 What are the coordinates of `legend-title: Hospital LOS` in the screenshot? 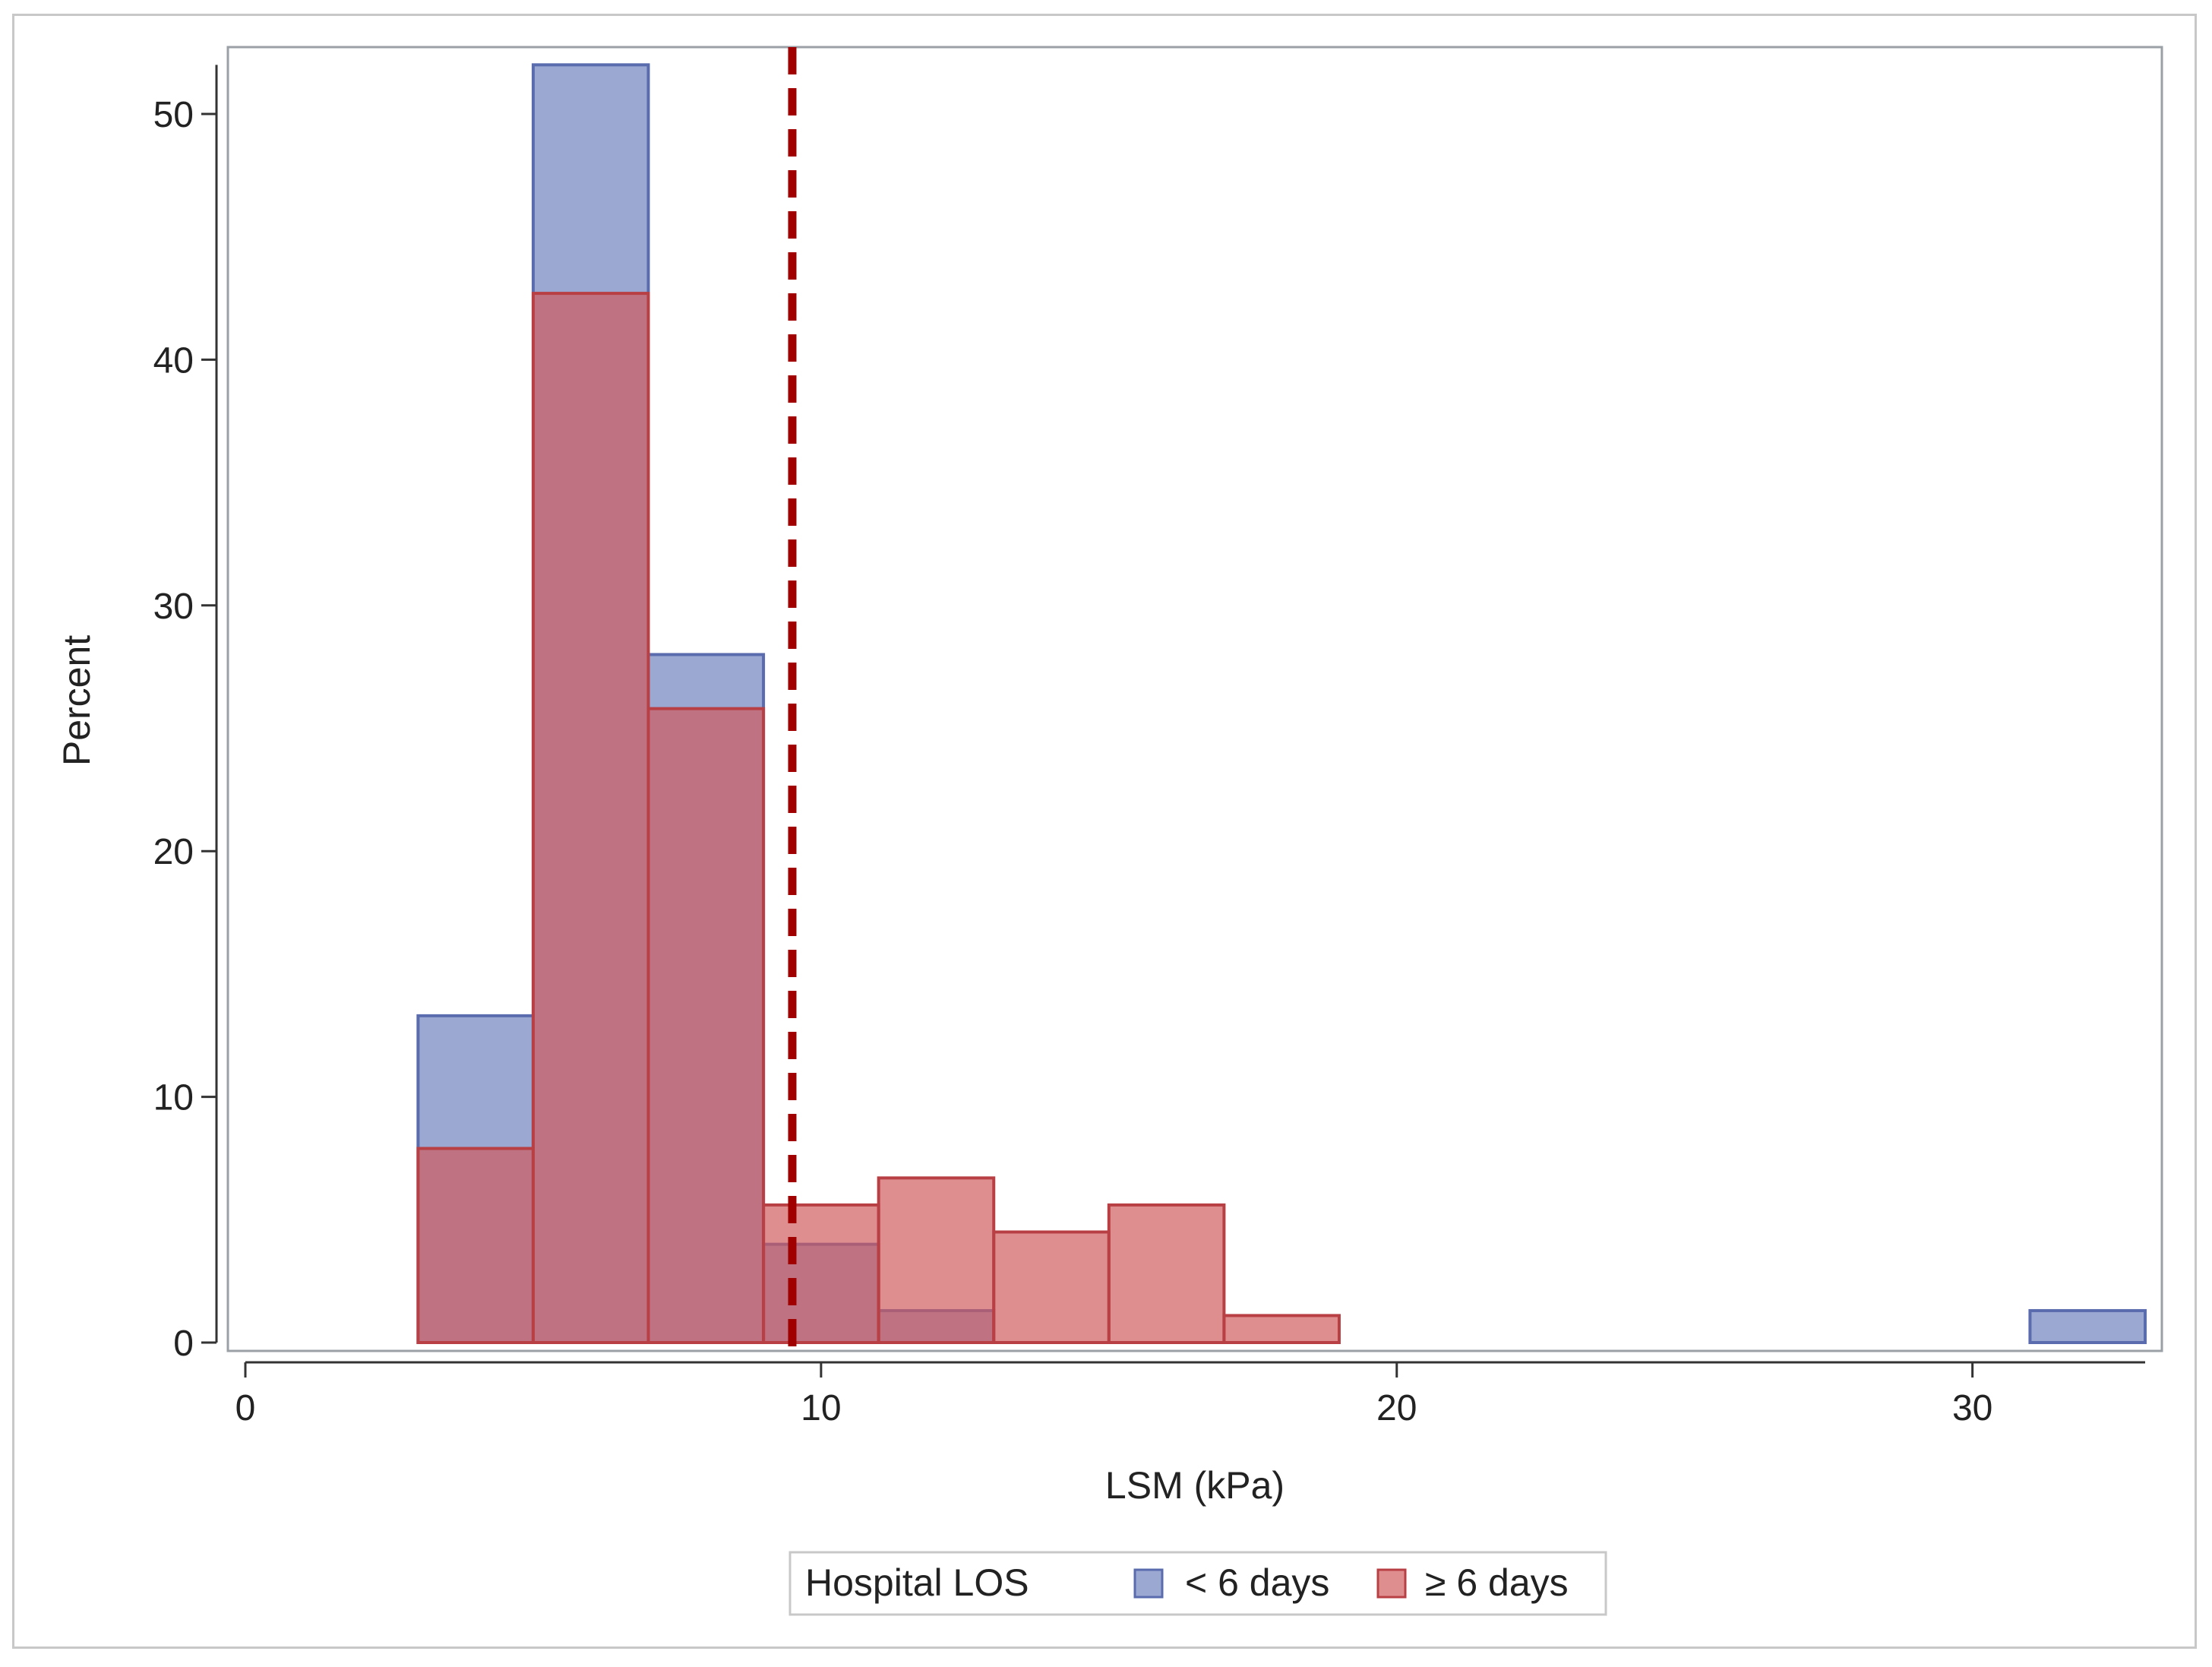 It's located at (917, 1582).